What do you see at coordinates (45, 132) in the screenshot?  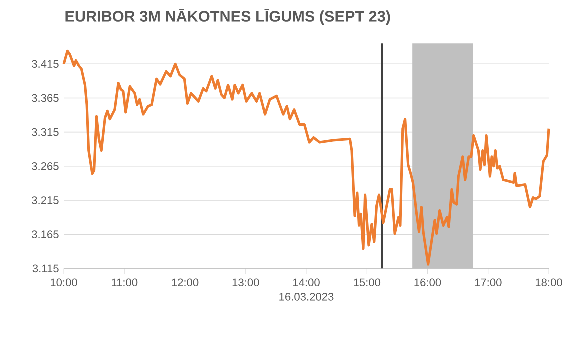 I see `y-tick-label: 3.315` at bounding box center [45, 132].